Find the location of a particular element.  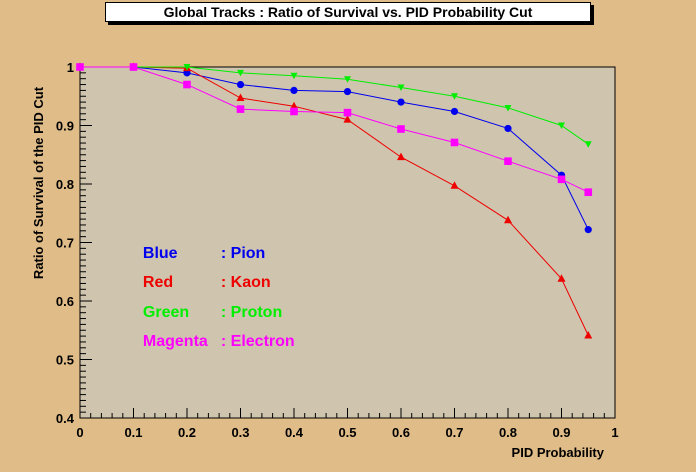

x-tick-label: 0 is located at coordinates (79, 432).